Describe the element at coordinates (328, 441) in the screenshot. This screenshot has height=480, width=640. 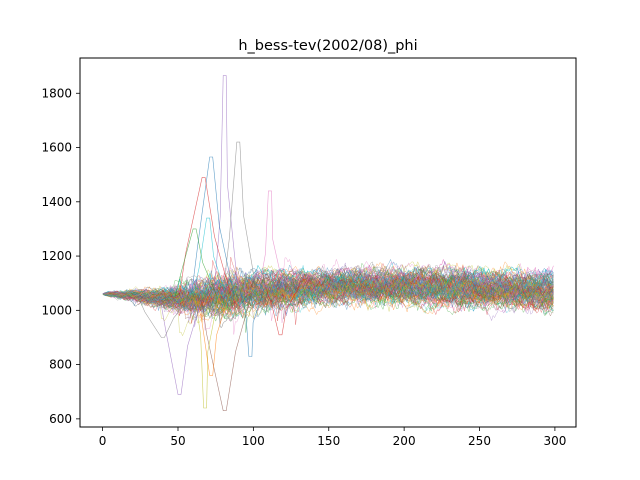
I see `x-tick-label: 150` at that location.